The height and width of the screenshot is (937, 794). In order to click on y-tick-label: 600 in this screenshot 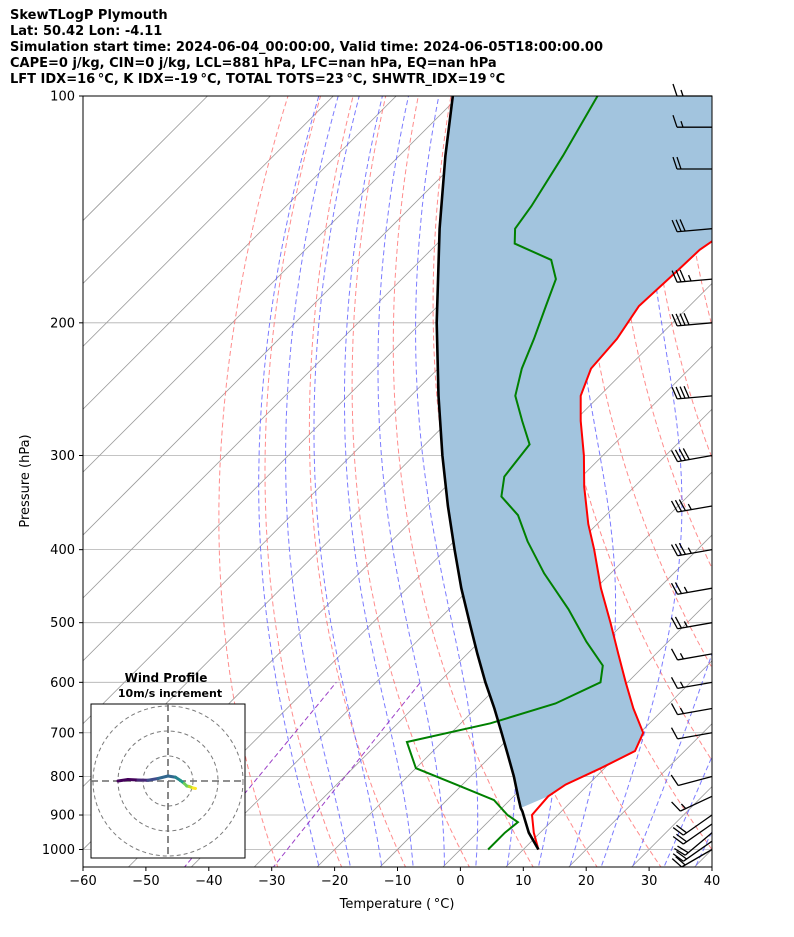, I will do `click(62, 683)`.